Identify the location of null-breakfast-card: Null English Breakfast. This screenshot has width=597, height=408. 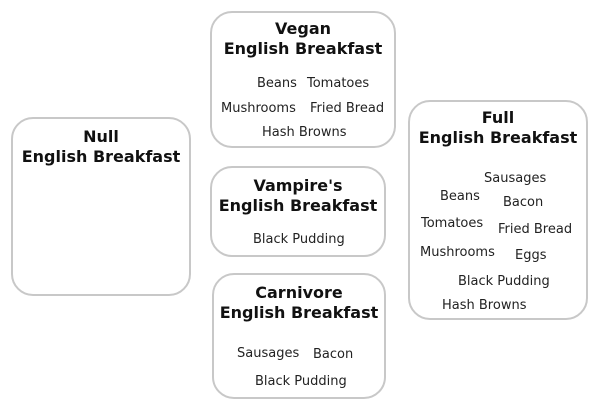
(101, 206).